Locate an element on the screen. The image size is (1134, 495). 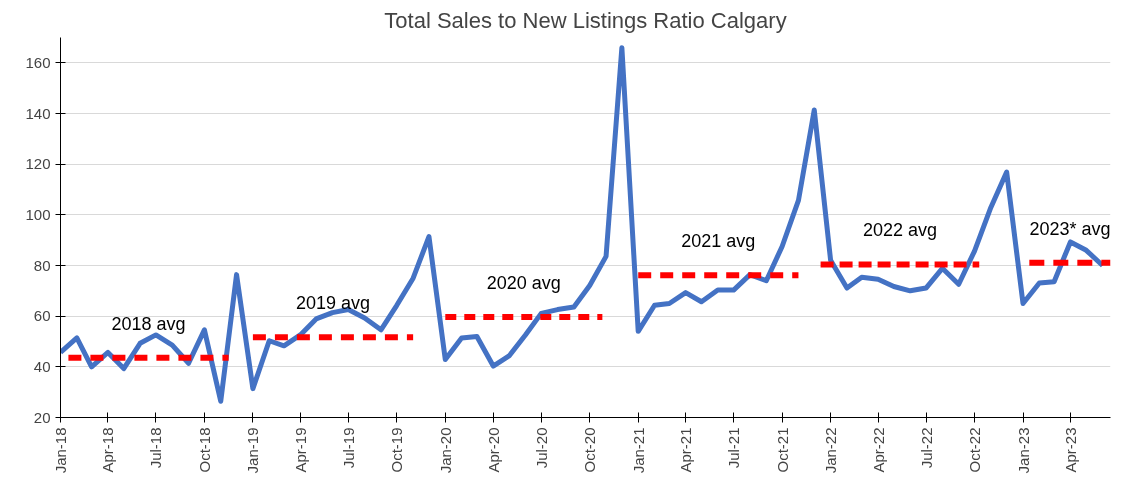
x-tick-label: Jul-18 is located at coordinates (156, 448).